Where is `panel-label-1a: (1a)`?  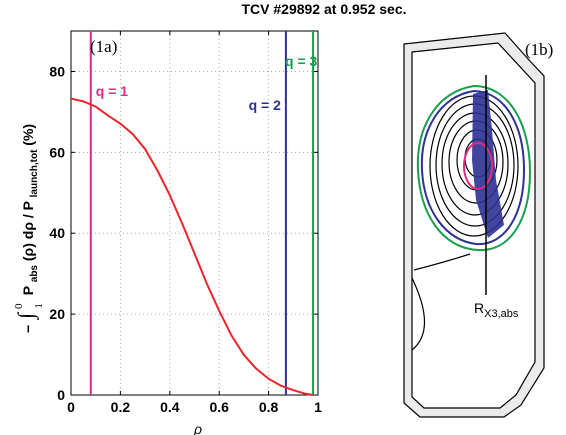
panel-label-1a: (1a) is located at coordinates (103, 46).